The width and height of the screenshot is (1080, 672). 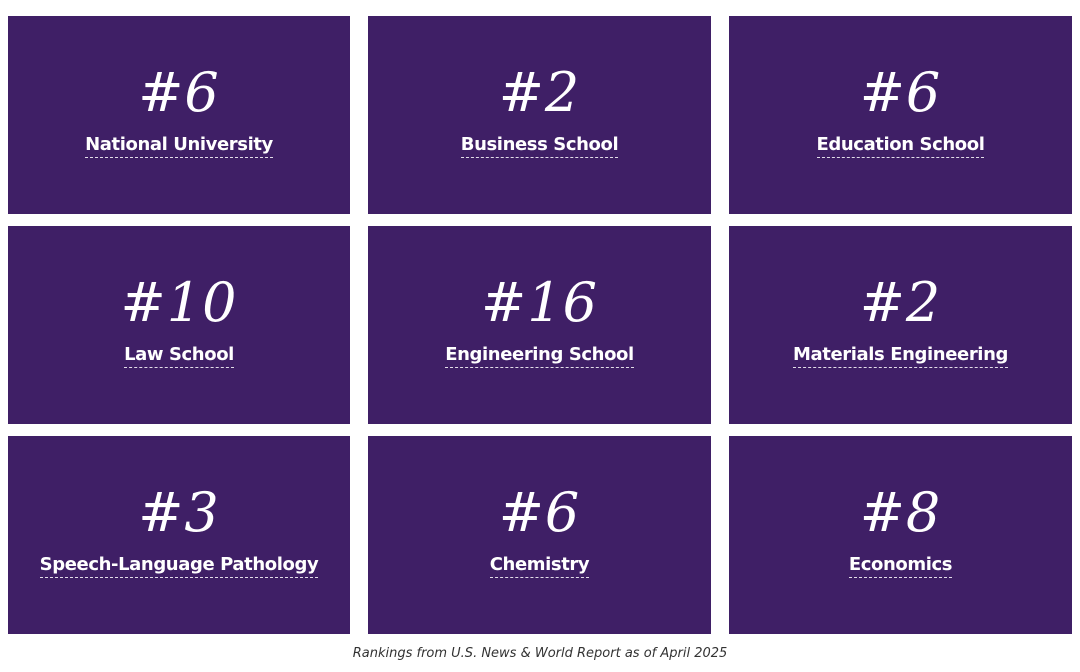 What do you see at coordinates (179, 146) in the screenshot?
I see `ranking-label-link: National University` at bounding box center [179, 146].